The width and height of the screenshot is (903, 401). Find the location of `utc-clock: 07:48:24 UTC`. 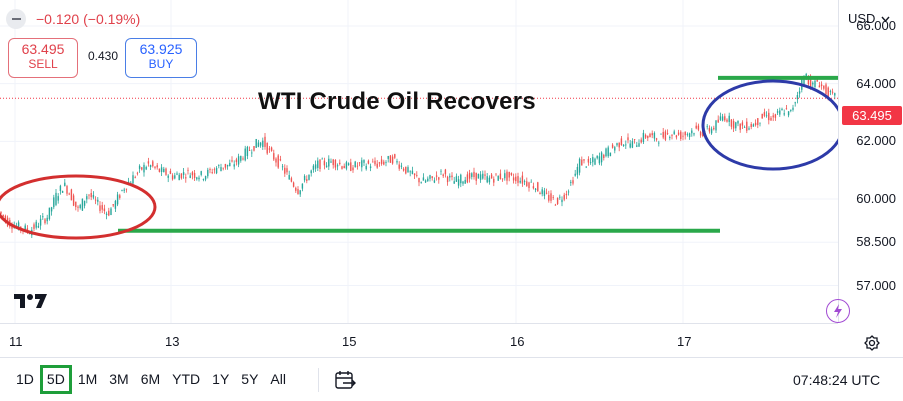

utc-clock: 07:48:24 UTC is located at coordinates (837, 380).